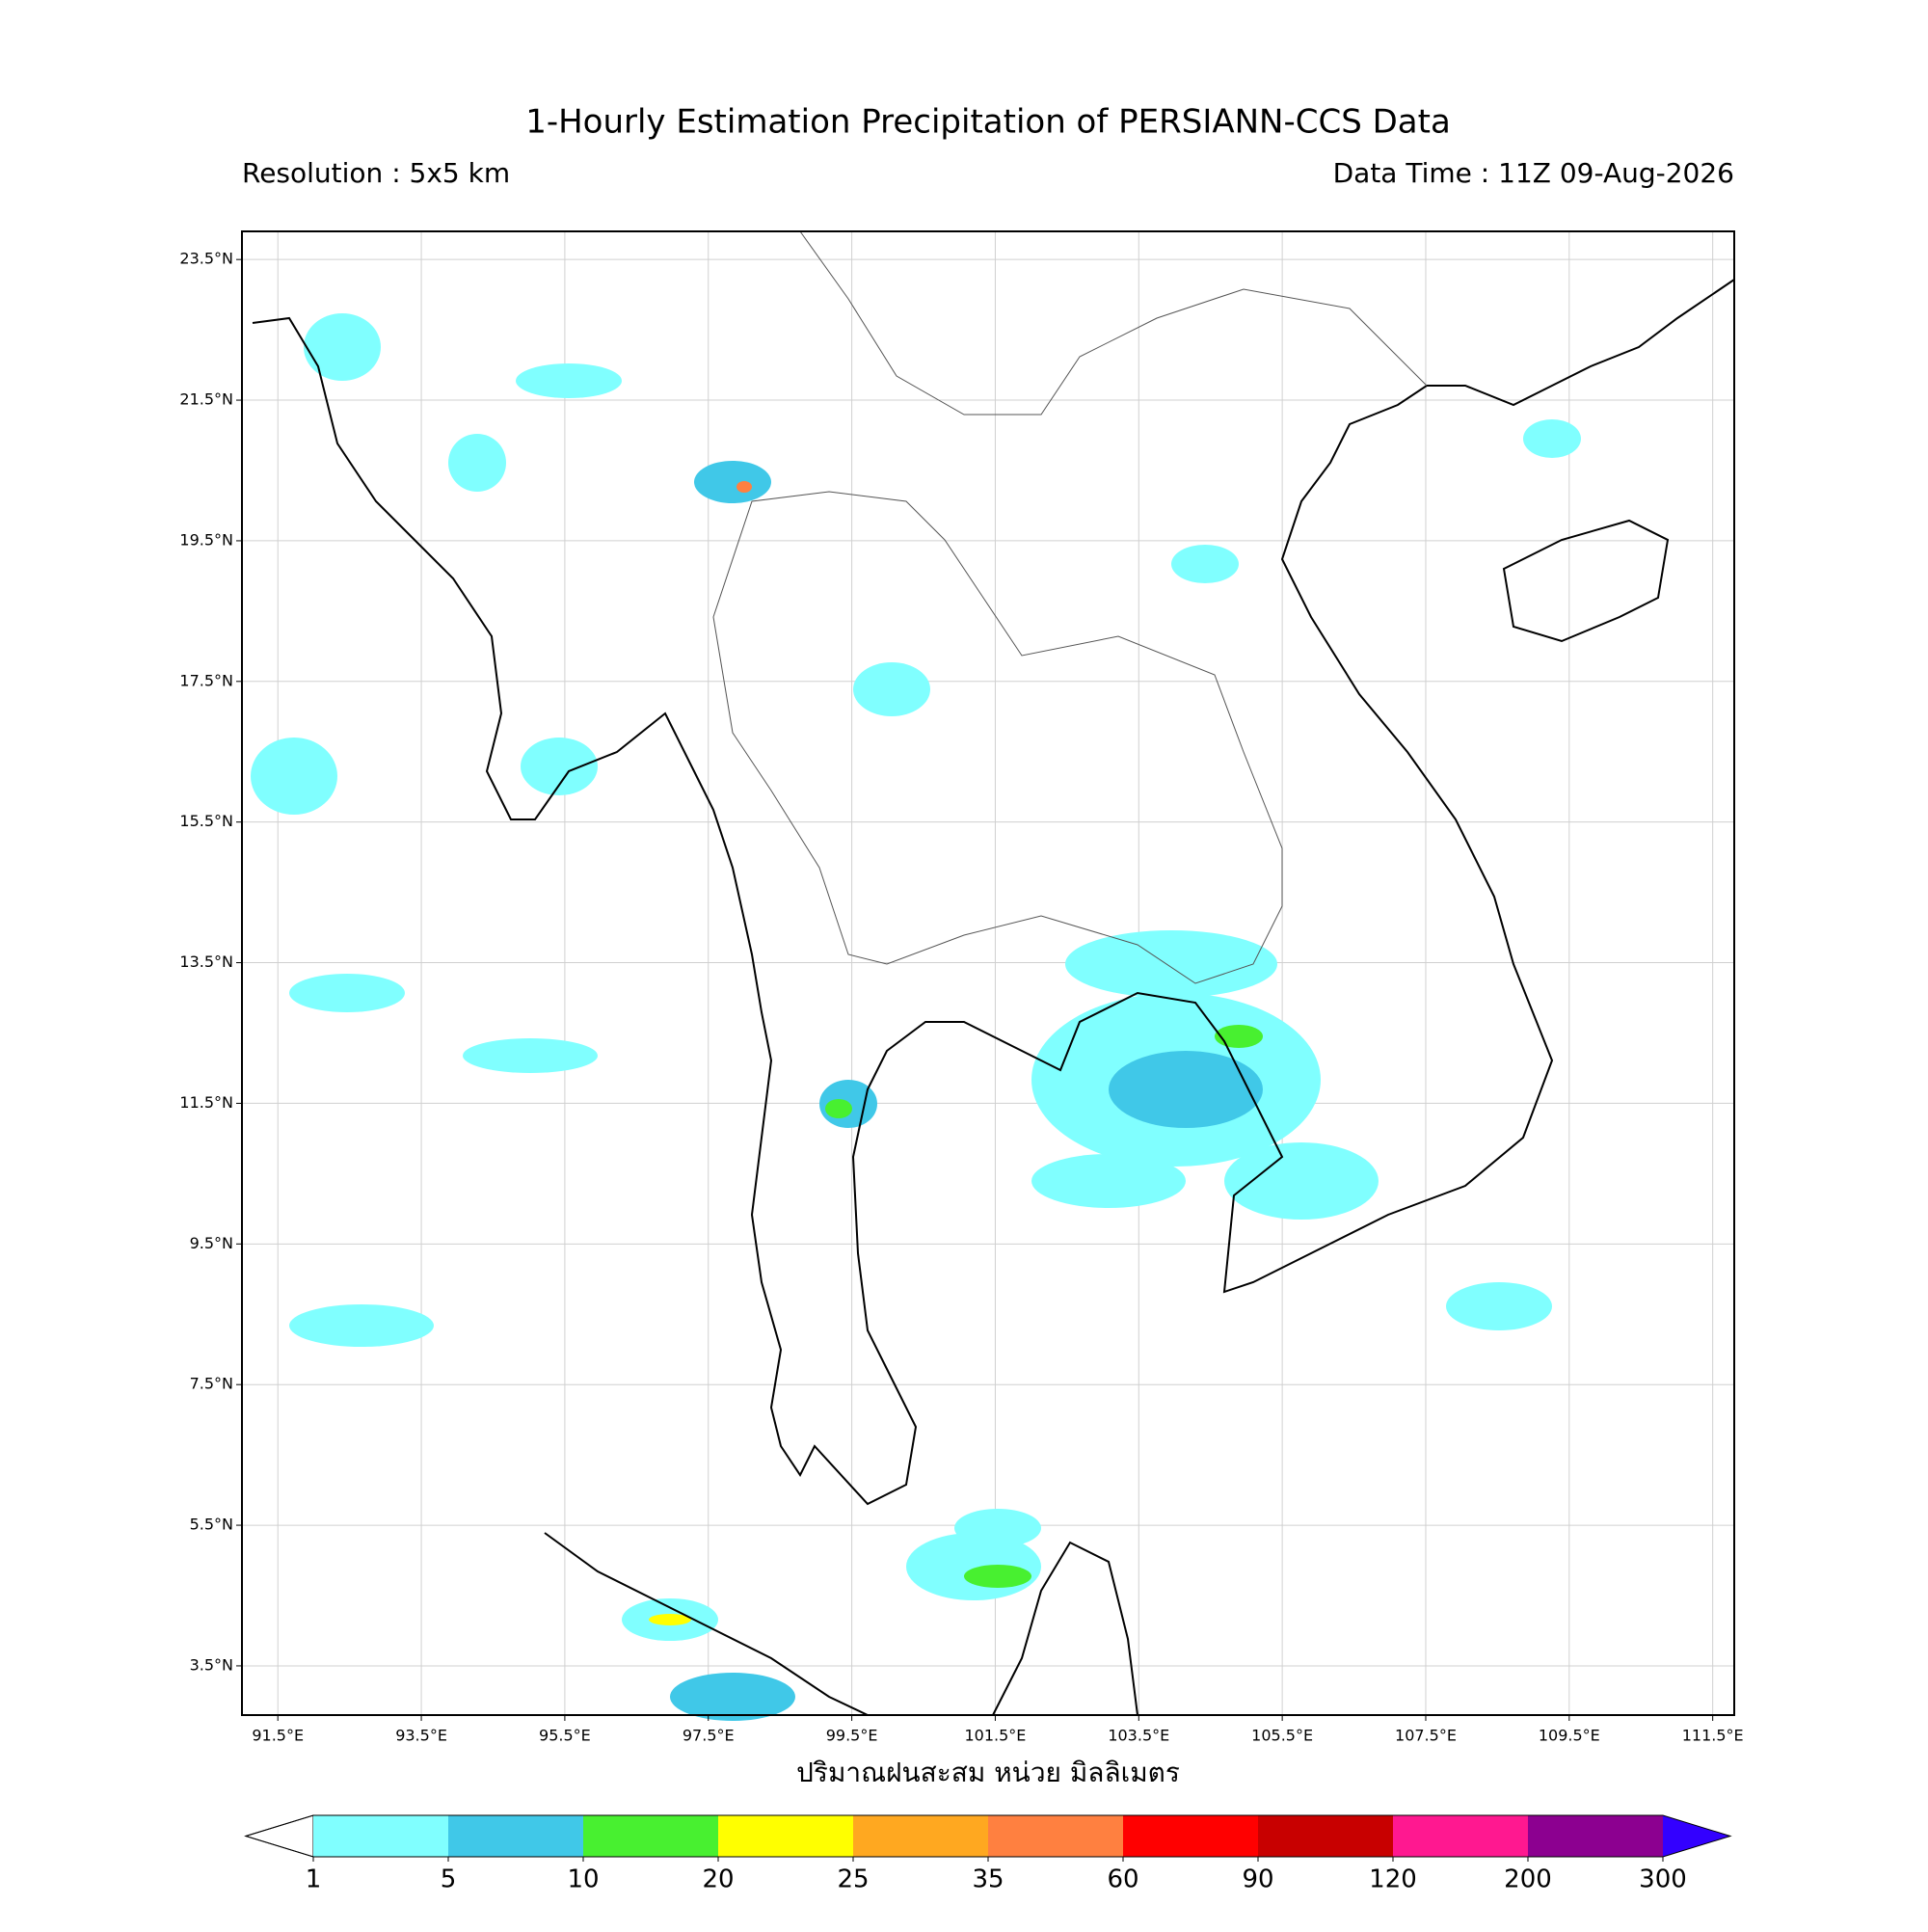 The image size is (1928, 1932). Describe the element at coordinates (853, 1880) in the screenshot. I see `colorbar-label: 25` at that location.